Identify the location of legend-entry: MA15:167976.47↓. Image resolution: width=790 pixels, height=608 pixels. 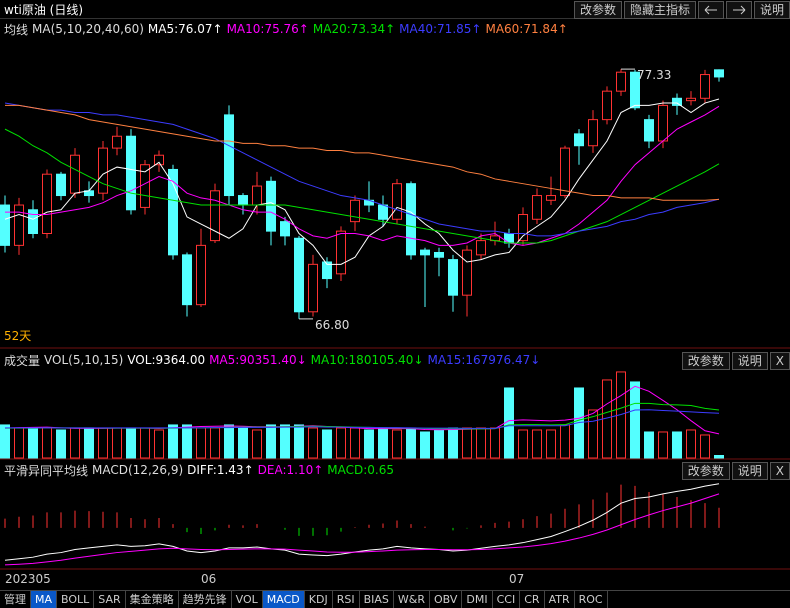
(484, 360).